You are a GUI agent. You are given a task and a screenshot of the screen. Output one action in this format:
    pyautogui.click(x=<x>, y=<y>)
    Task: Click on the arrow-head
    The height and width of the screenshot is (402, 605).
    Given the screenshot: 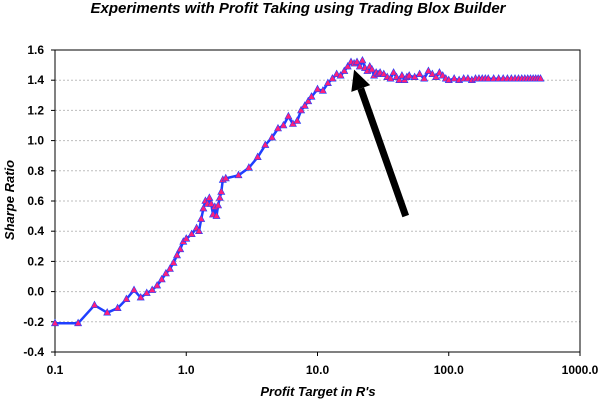 What is the action you would take?
    pyautogui.click(x=361, y=80)
    